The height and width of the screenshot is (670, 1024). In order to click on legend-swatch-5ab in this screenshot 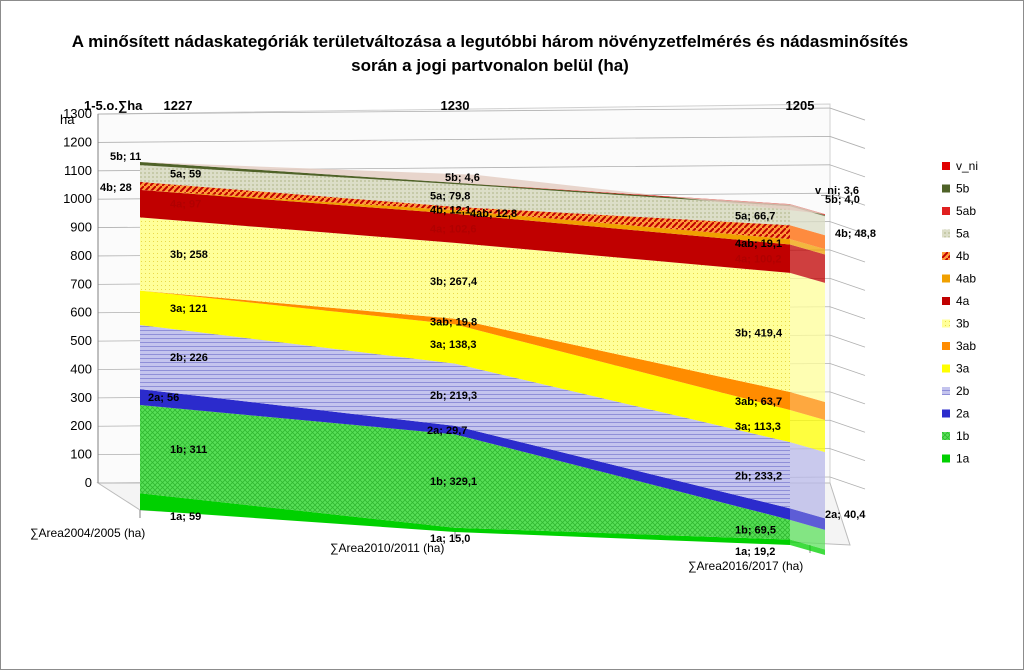, I will do `click(946, 211)`.